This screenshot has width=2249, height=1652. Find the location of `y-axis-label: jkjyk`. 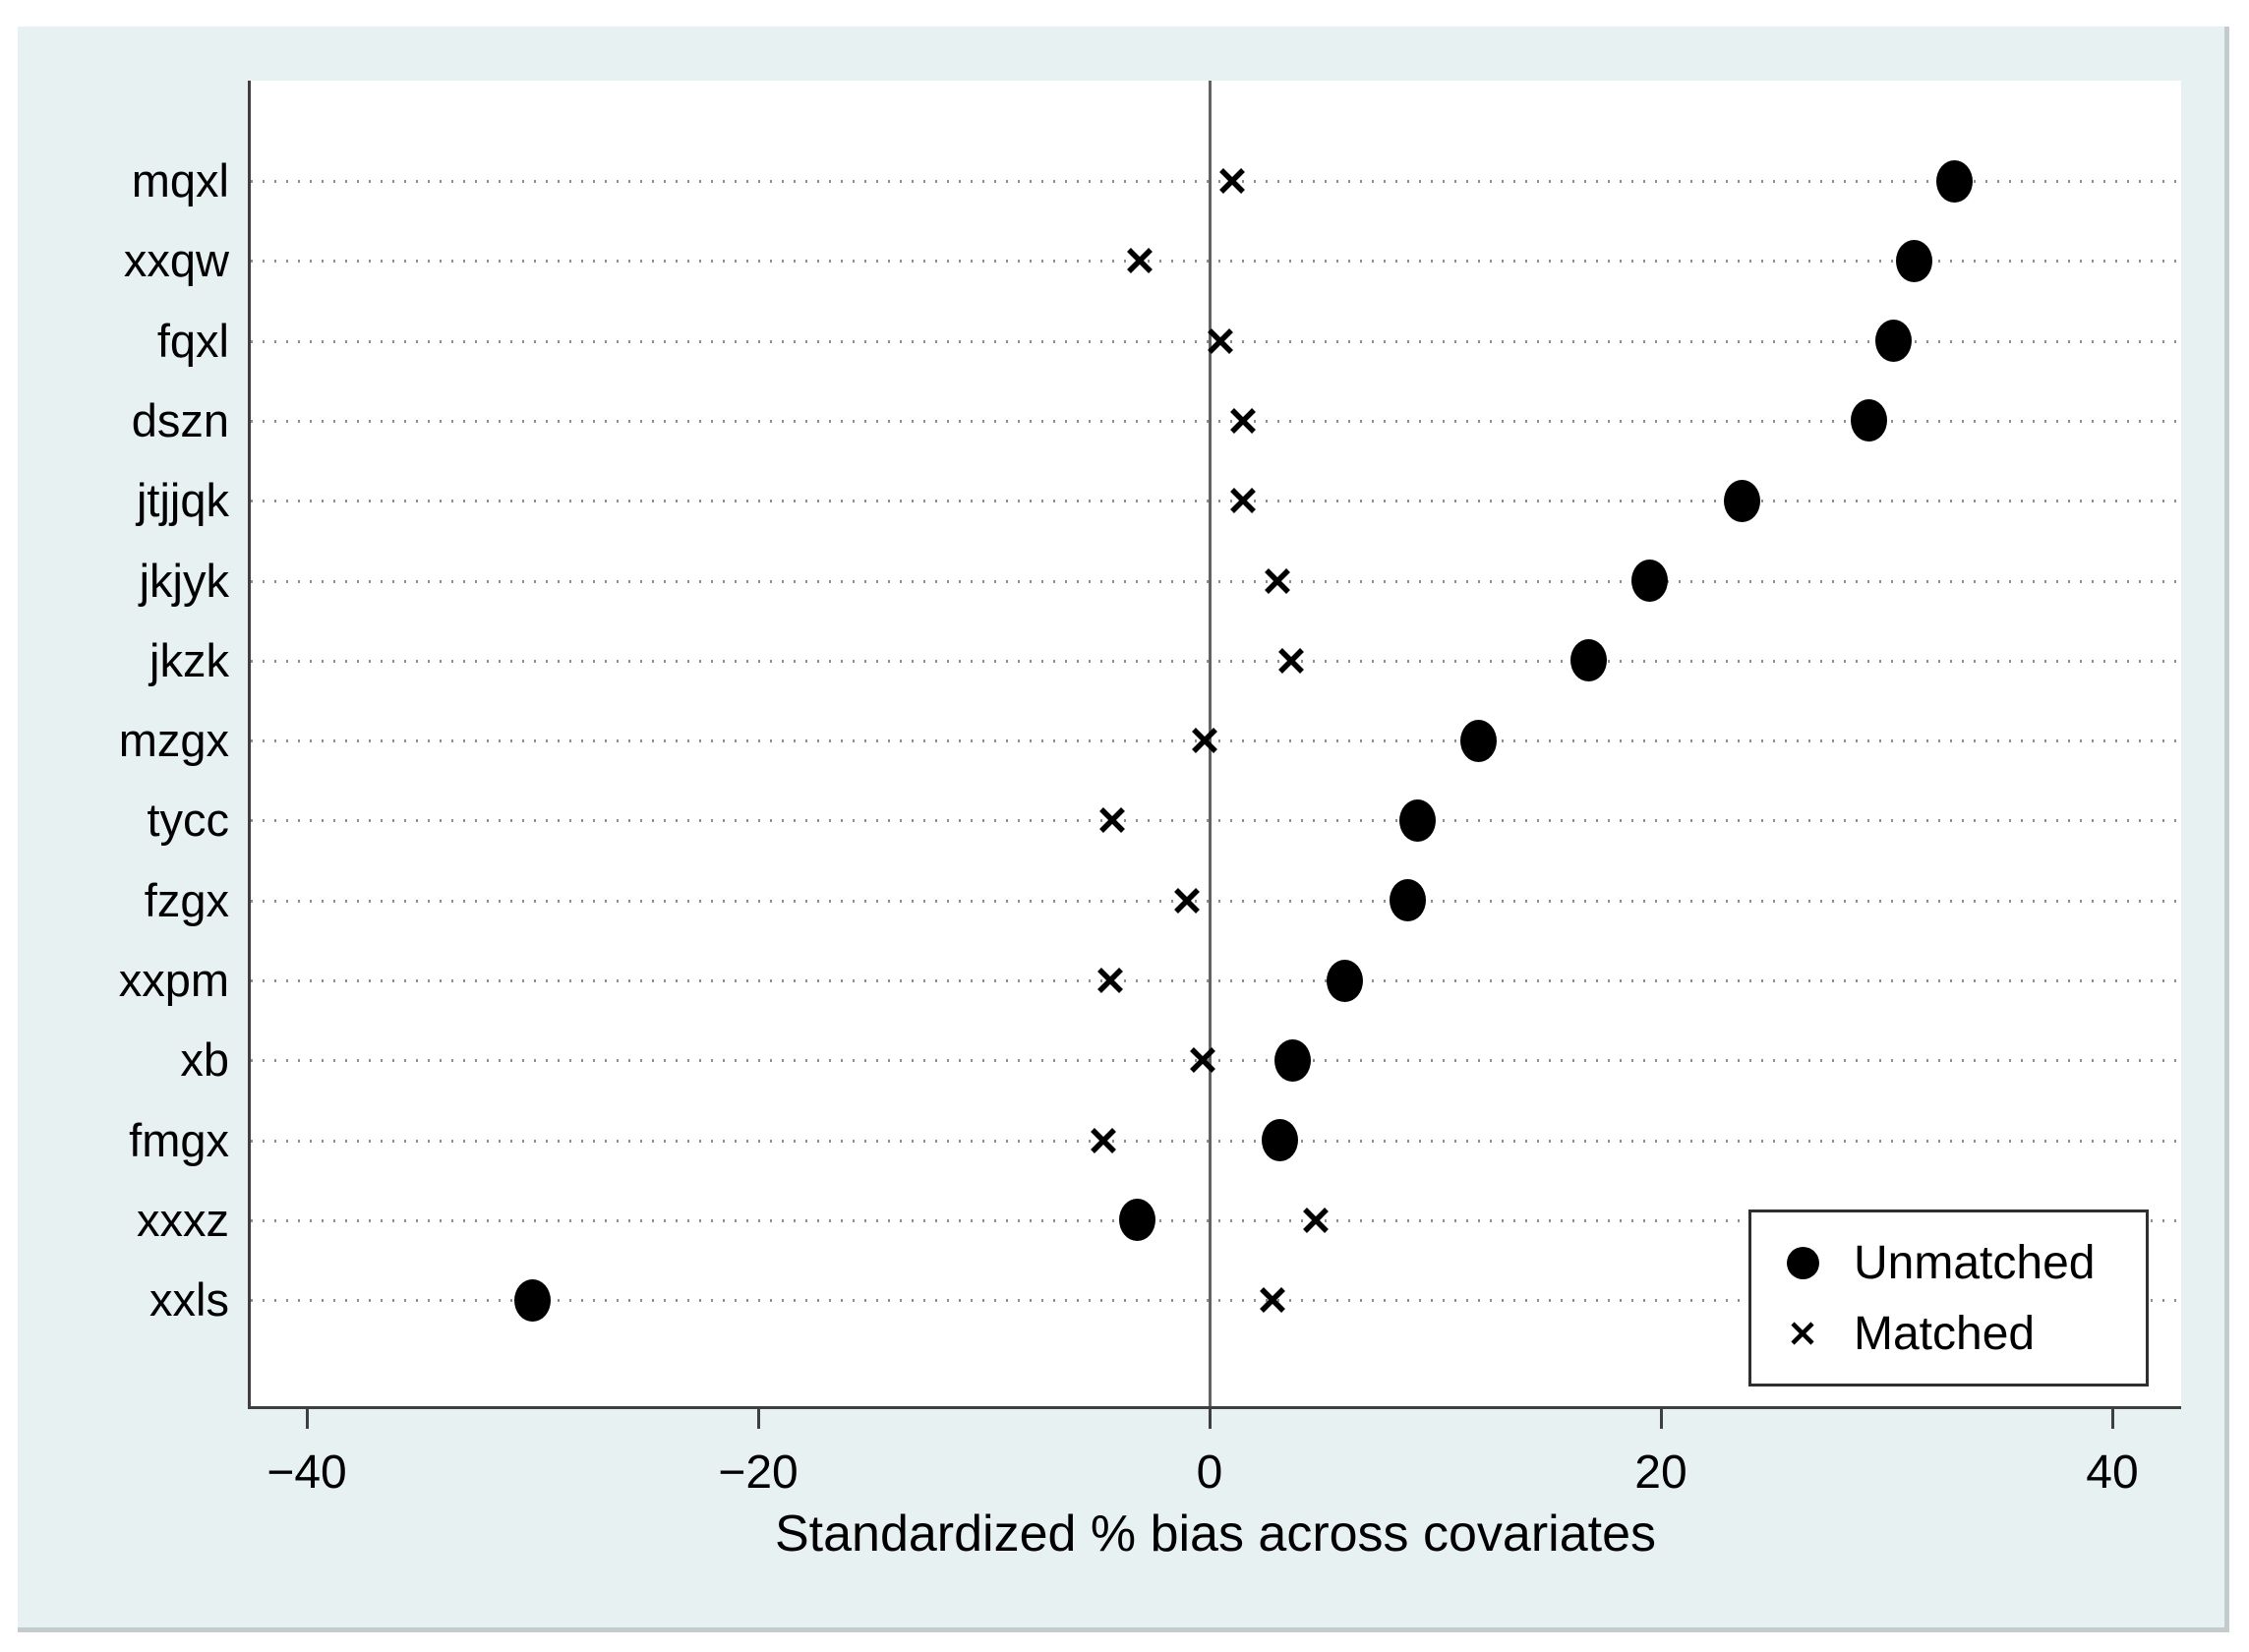

y-axis-label: jkjyk is located at coordinates (184, 580).